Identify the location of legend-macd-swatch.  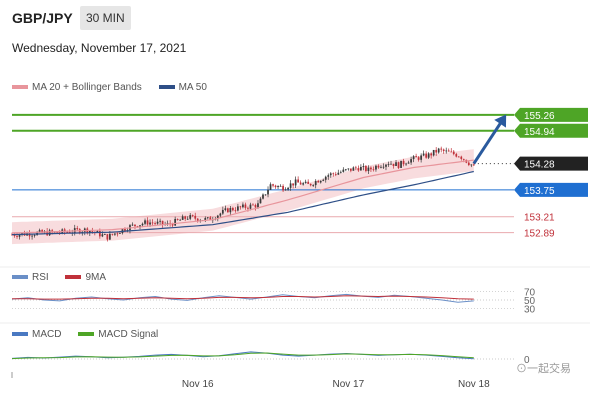
(20, 334).